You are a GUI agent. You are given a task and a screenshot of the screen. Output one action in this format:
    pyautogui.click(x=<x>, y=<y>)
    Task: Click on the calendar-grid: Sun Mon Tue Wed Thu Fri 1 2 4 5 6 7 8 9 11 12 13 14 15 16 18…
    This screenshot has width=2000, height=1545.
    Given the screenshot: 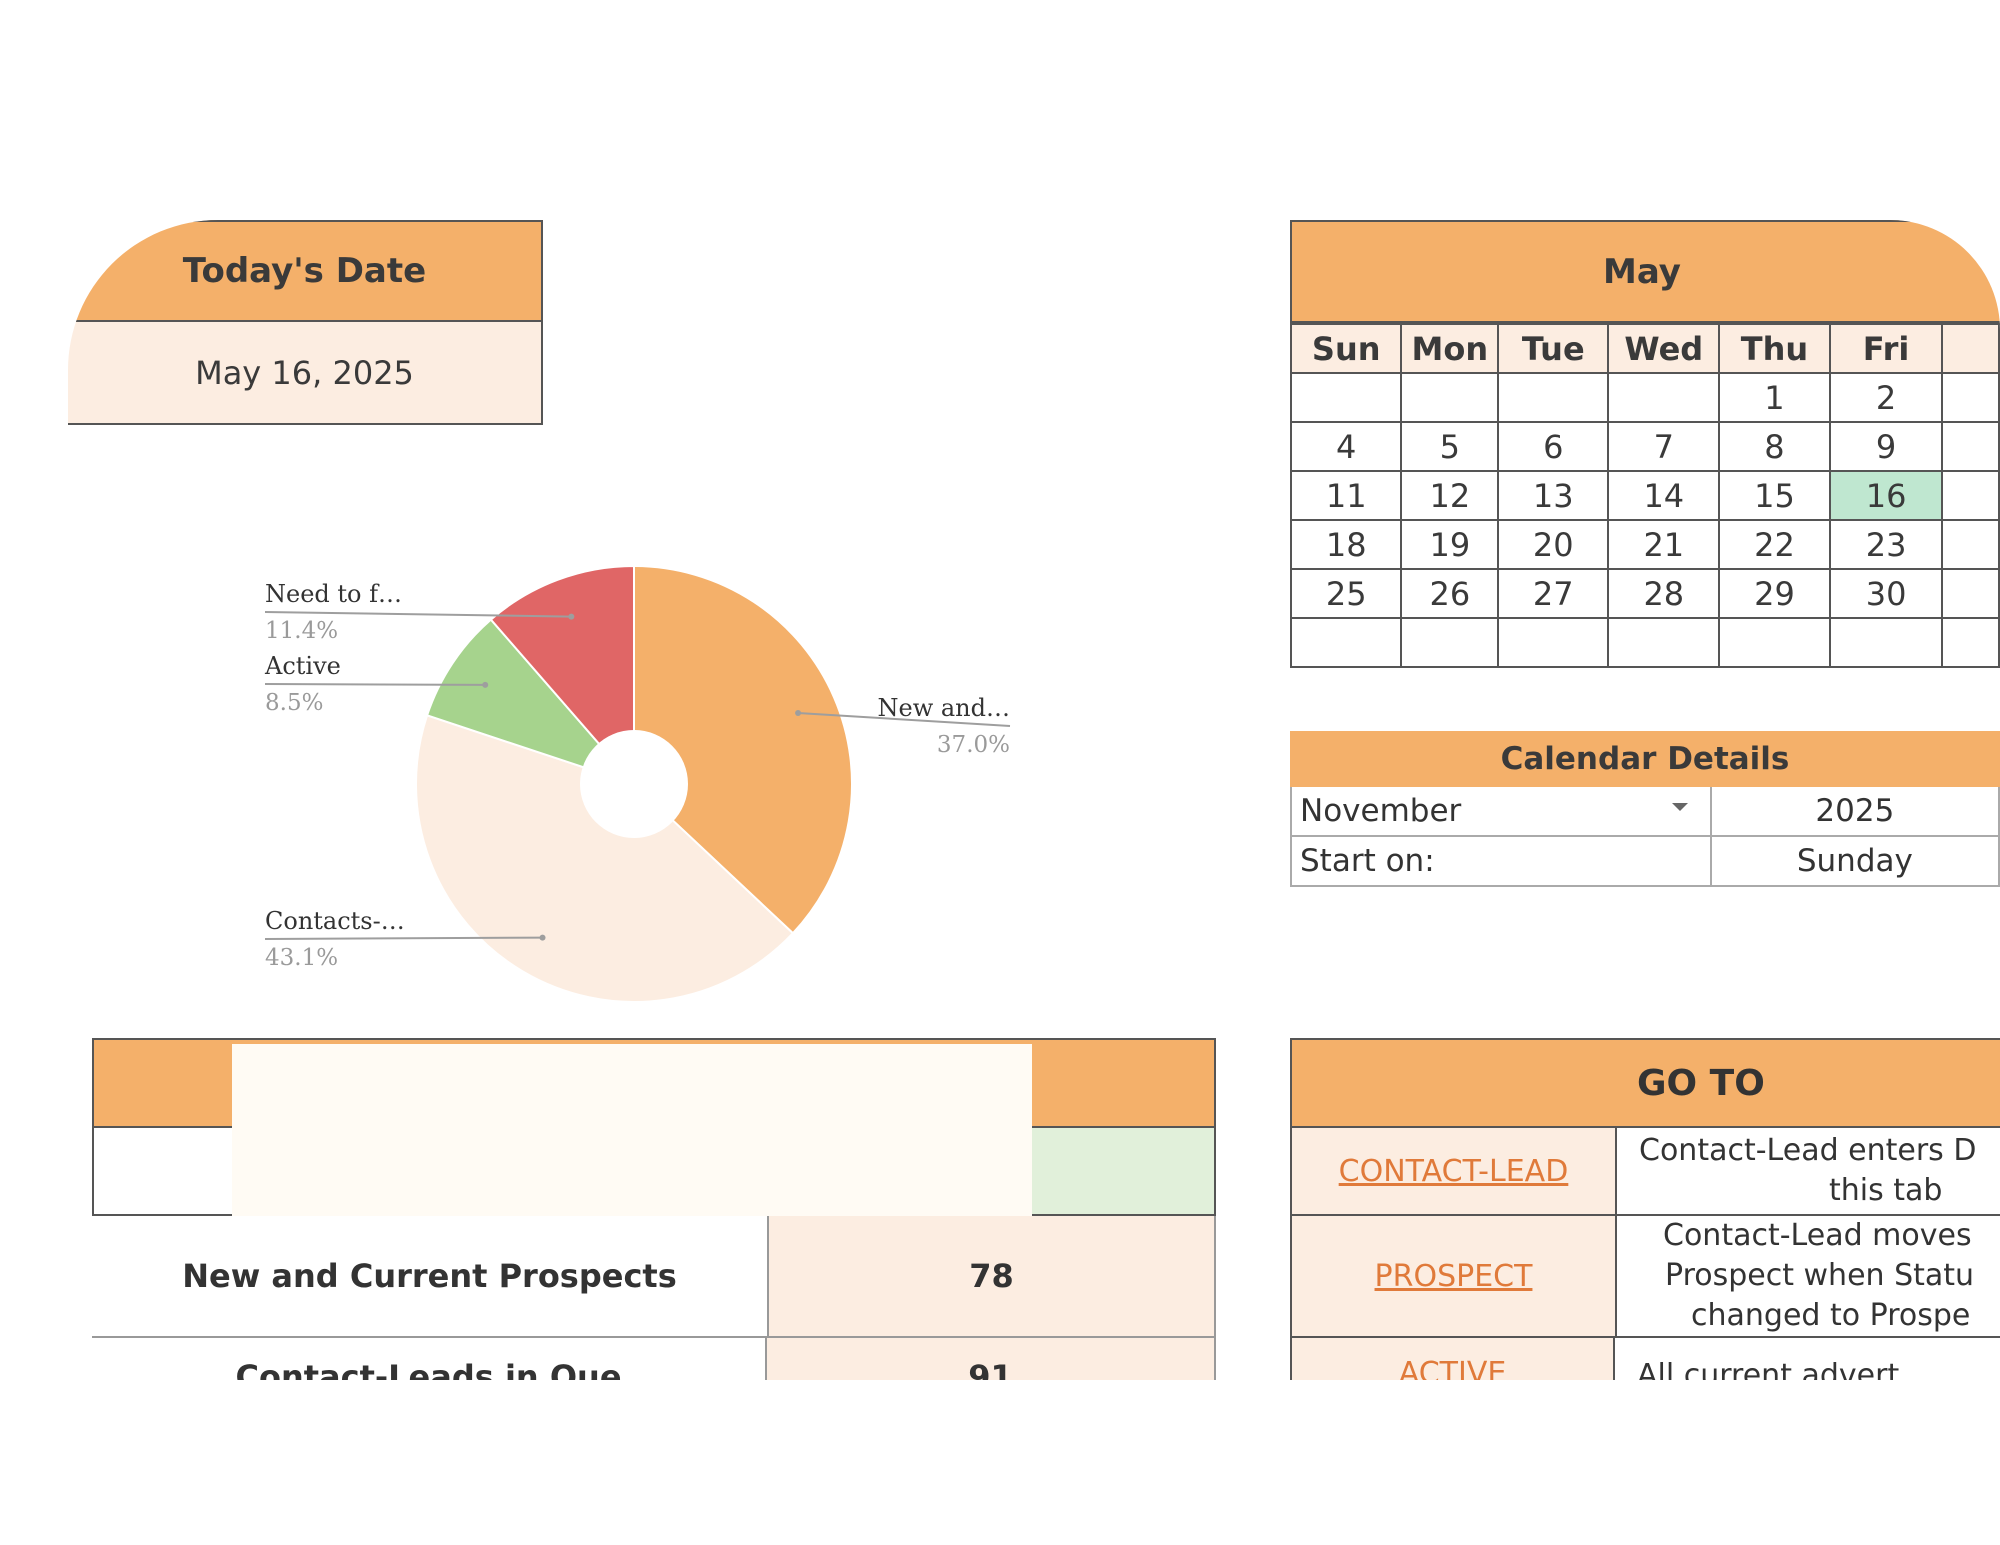 What is the action you would take?
    pyautogui.click(x=1645, y=495)
    